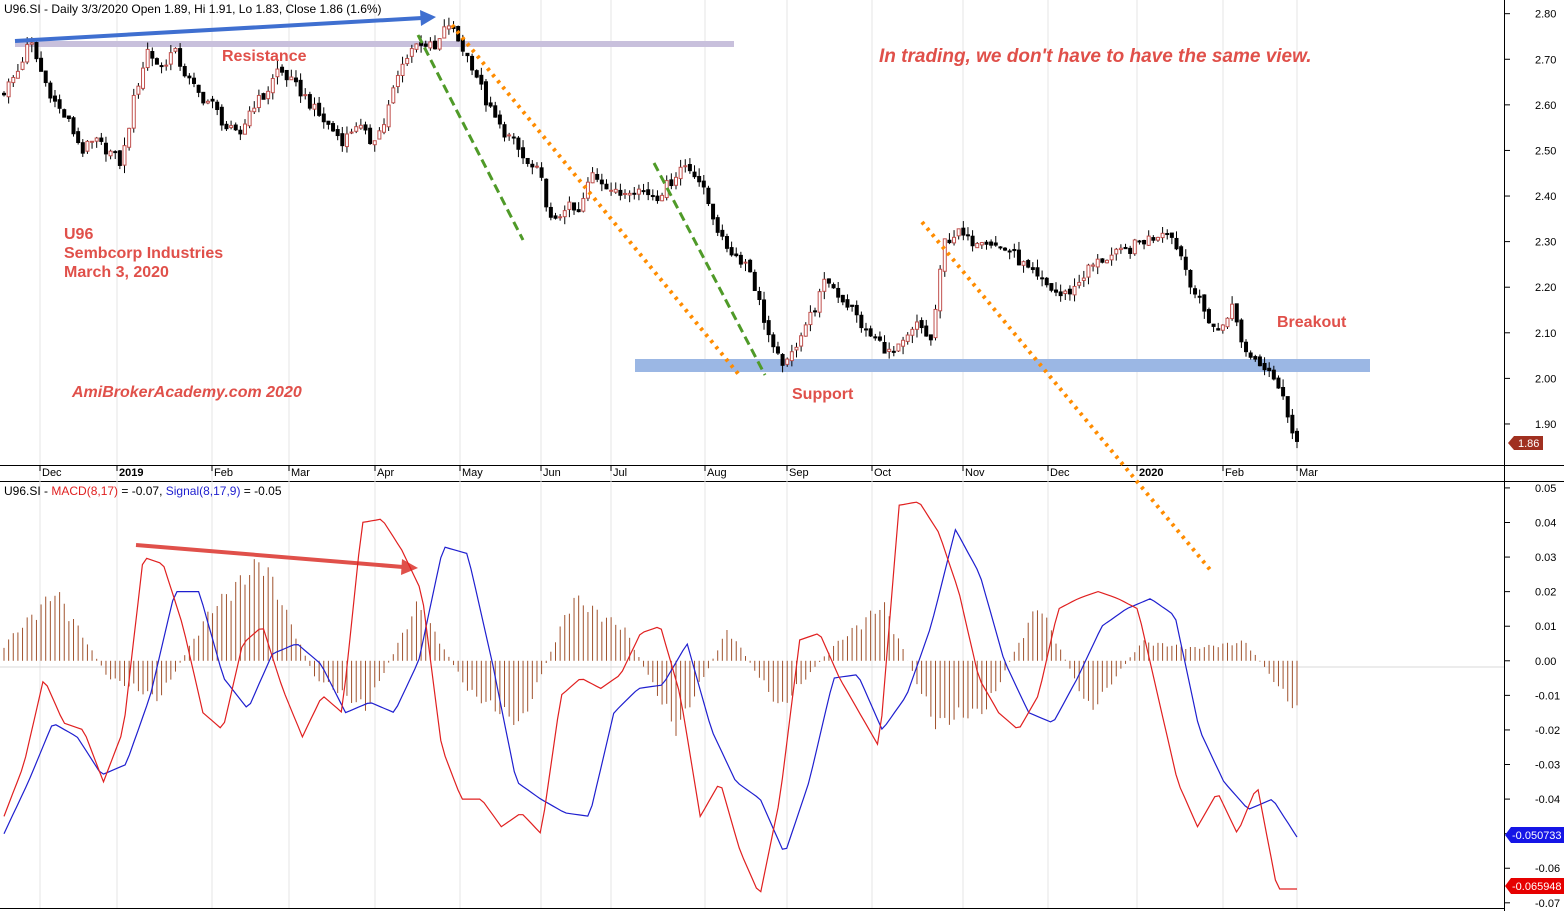 The height and width of the screenshot is (911, 1564). Describe the element at coordinates (1545, 425) in the screenshot. I see `y-tick-label: 1.90` at that location.